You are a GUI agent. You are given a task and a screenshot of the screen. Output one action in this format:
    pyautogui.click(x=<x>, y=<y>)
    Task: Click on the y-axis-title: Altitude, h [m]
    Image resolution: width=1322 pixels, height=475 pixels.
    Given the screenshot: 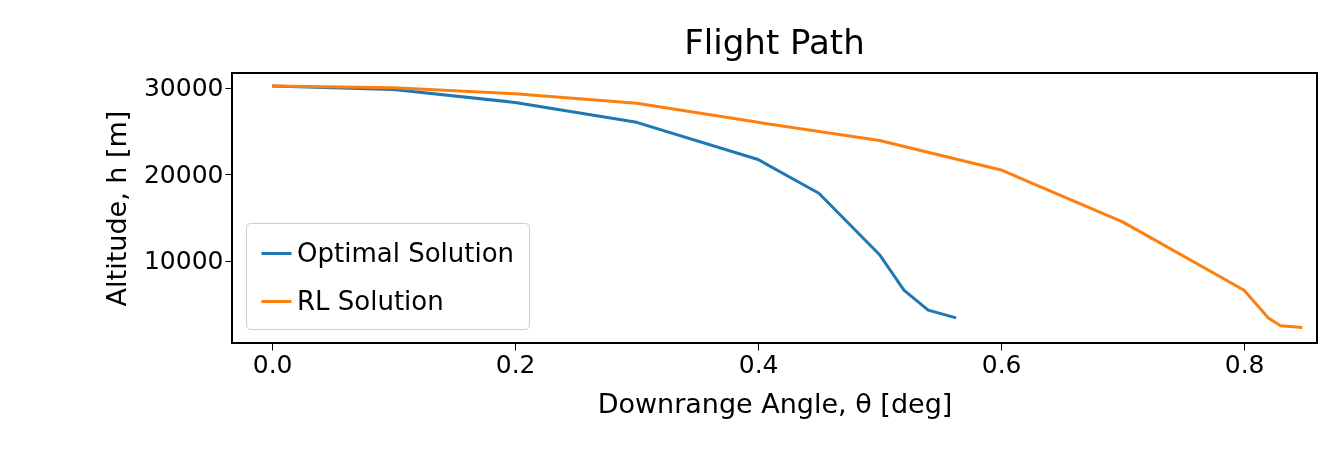 What is the action you would take?
    pyautogui.click(x=116, y=208)
    